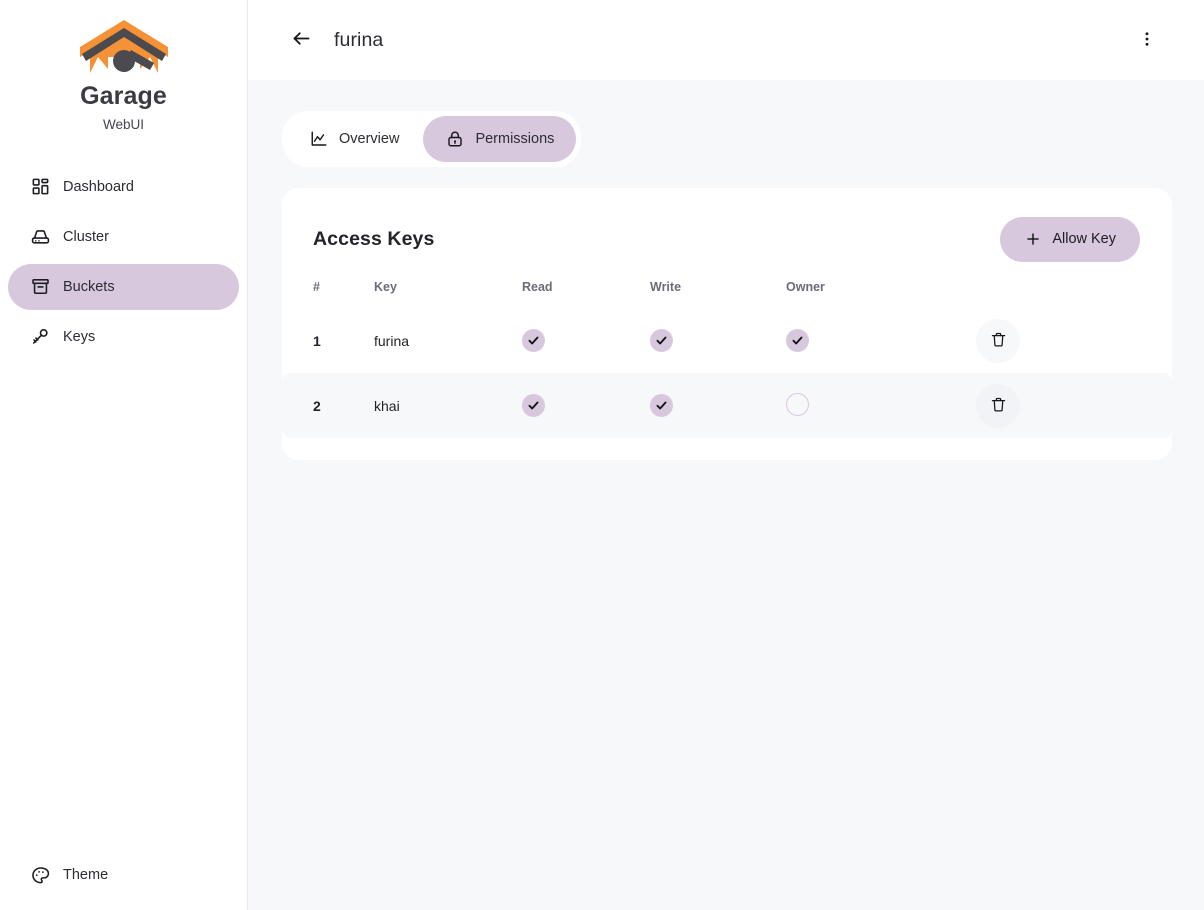 This screenshot has width=1204, height=910. I want to click on table-head: # Key Read Write Owner, so click(727, 294).